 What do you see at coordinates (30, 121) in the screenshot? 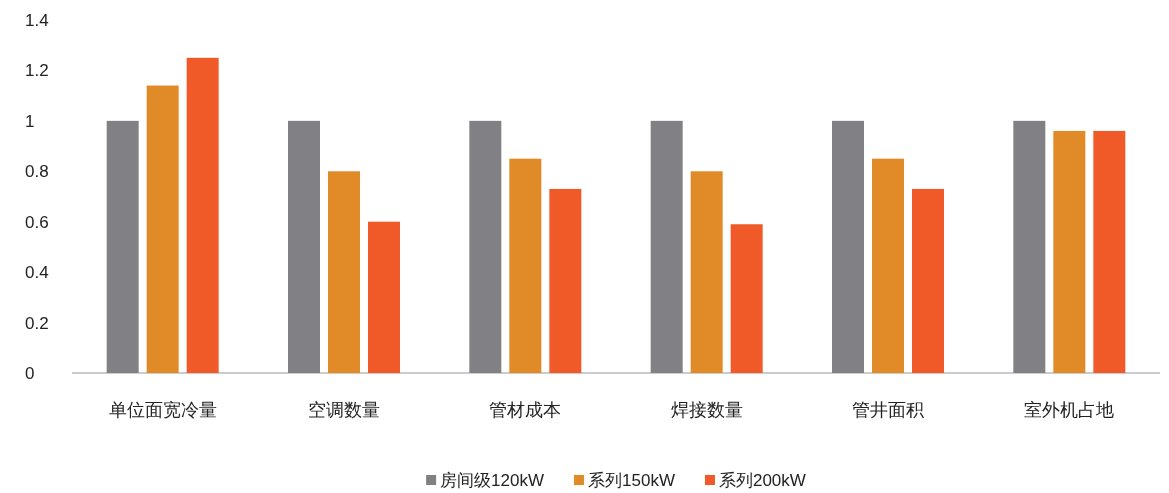
I see `y-tick-label: 1` at bounding box center [30, 121].